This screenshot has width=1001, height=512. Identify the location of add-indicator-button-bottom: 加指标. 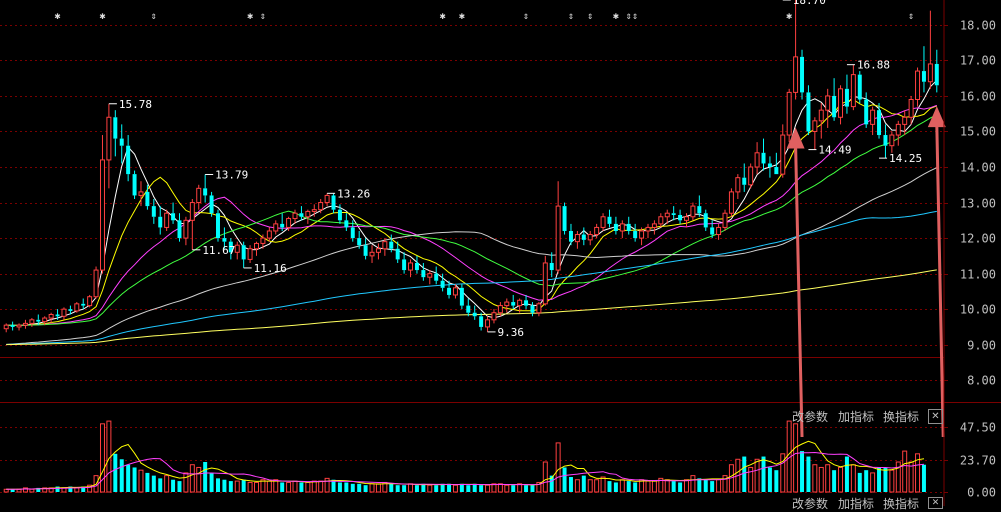
(856, 504).